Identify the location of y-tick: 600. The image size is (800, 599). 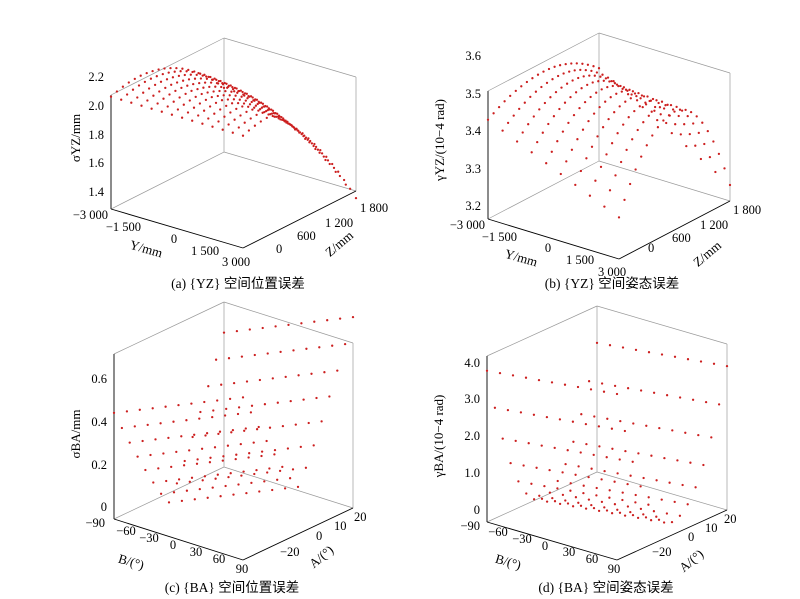
(306, 236).